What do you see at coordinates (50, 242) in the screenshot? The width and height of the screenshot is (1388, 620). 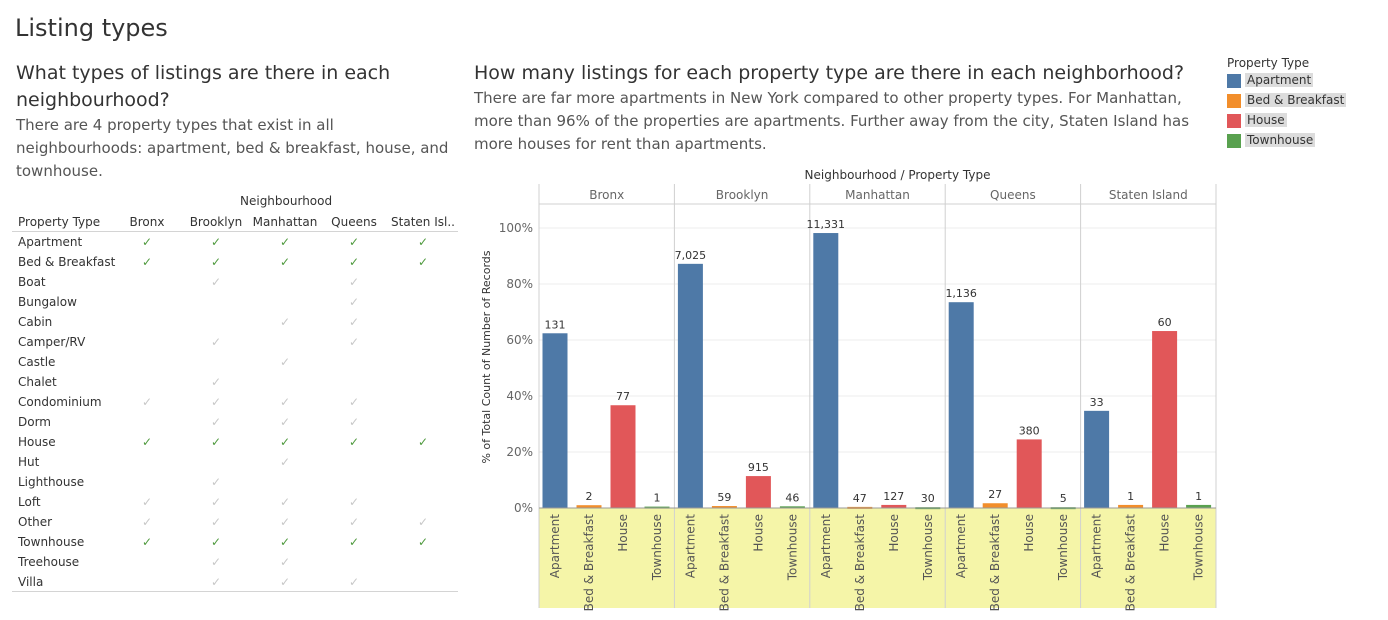 I see `table-row-label: Apartment` at bounding box center [50, 242].